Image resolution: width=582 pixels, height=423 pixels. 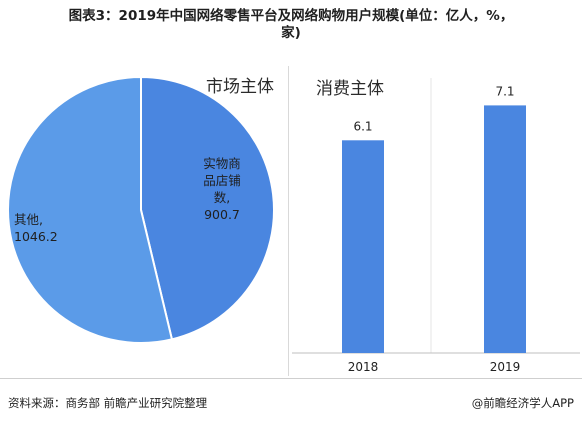 What do you see at coordinates (222, 189) in the screenshot?
I see `pie-label-physical-stores: 实物商品店铺数, 900.7` at bounding box center [222, 189].